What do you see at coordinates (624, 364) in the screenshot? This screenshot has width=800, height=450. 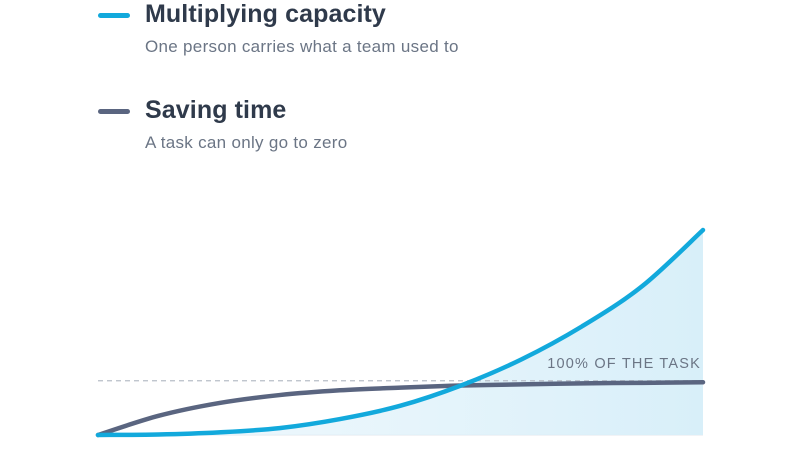 I see `reference-line-label: 100% OF THE TASK` at bounding box center [624, 364].